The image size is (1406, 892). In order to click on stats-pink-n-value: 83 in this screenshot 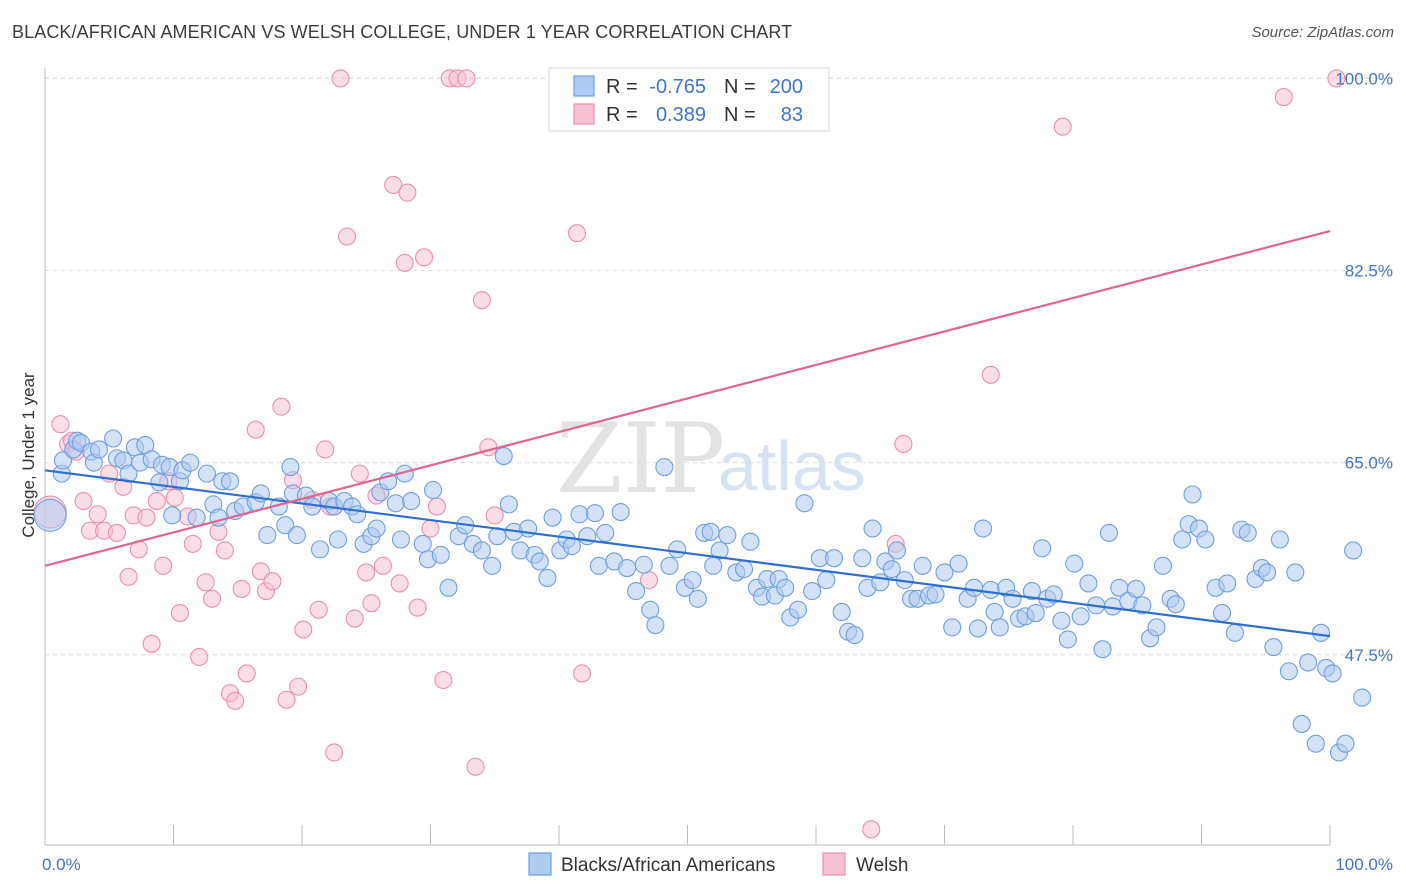, I will do `click(792, 115)`.